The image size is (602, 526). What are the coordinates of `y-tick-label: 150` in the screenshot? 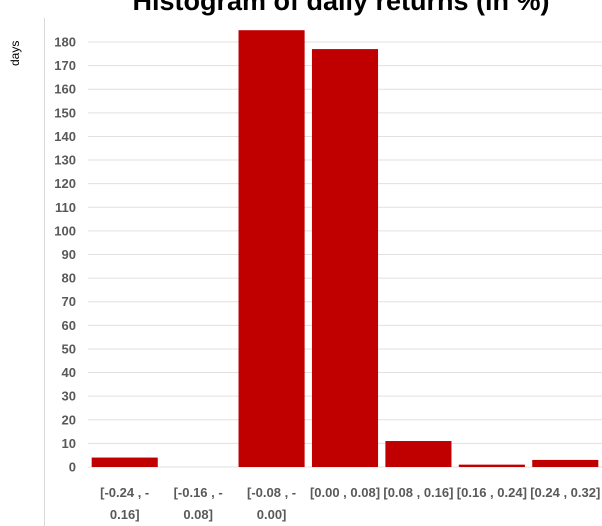 It's located at (65, 112).